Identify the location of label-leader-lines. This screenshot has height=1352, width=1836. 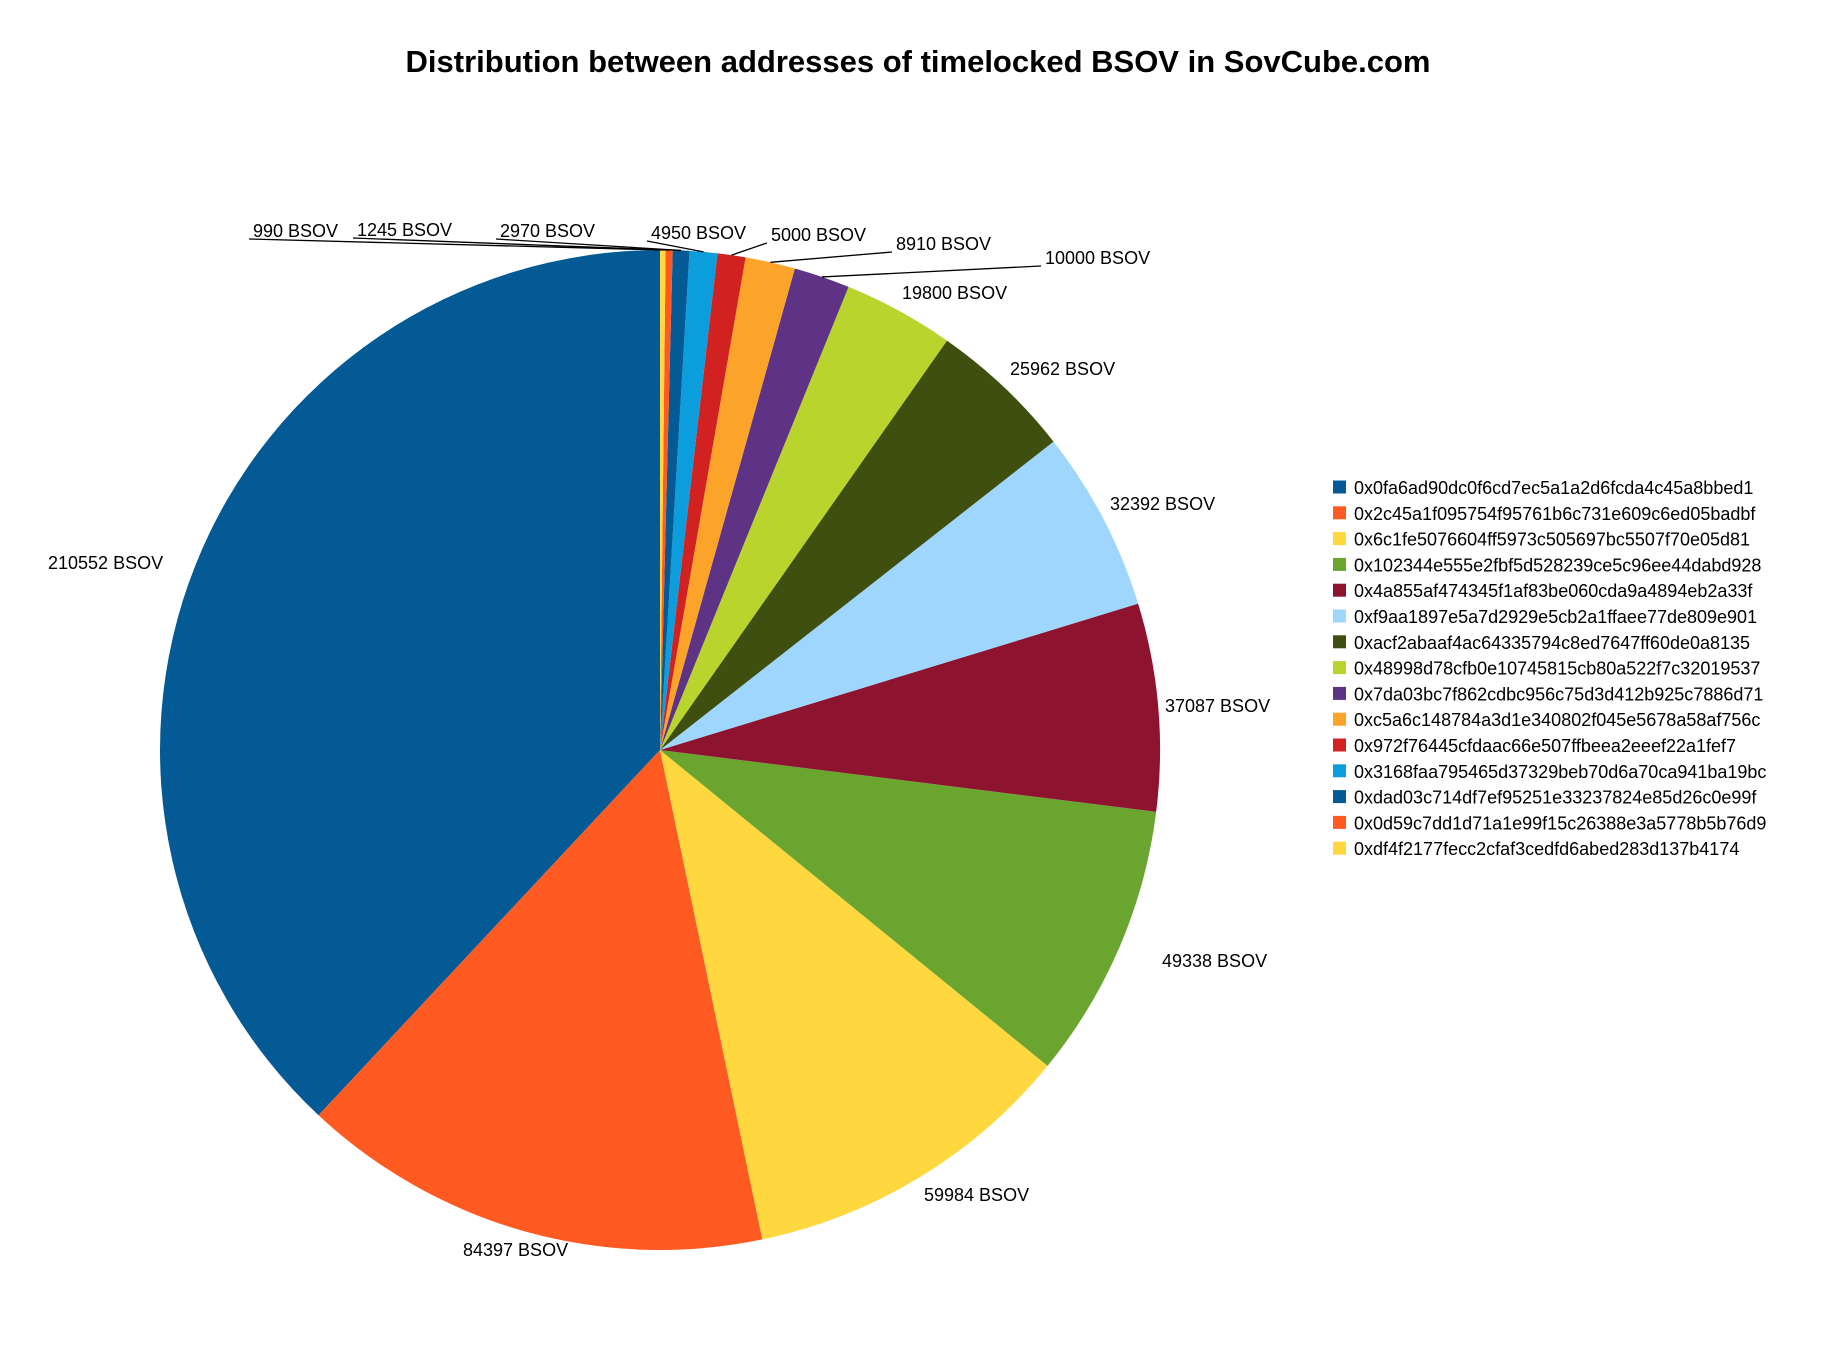
(645, 257).